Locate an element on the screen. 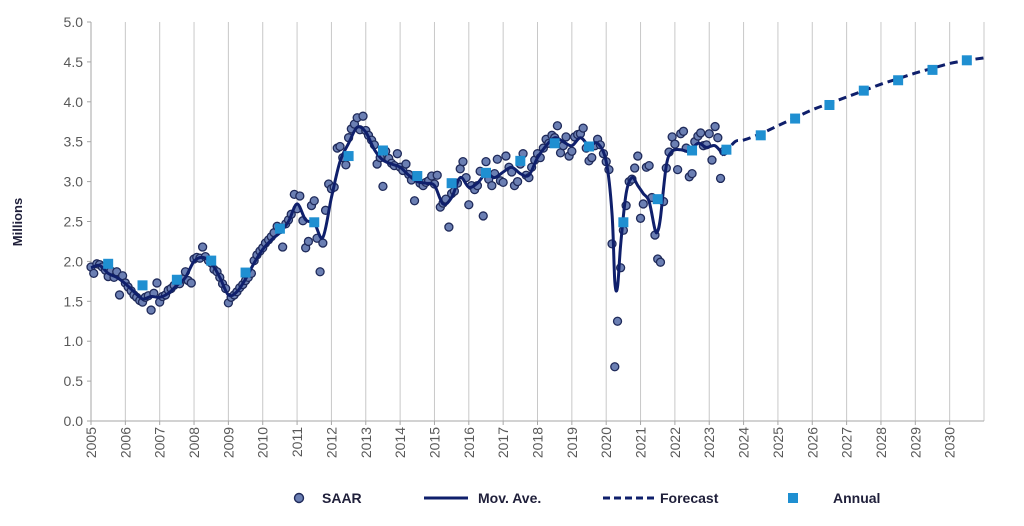 This screenshot has width=1024, height=526. y-tick-label: 1.0 is located at coordinates (74, 341).